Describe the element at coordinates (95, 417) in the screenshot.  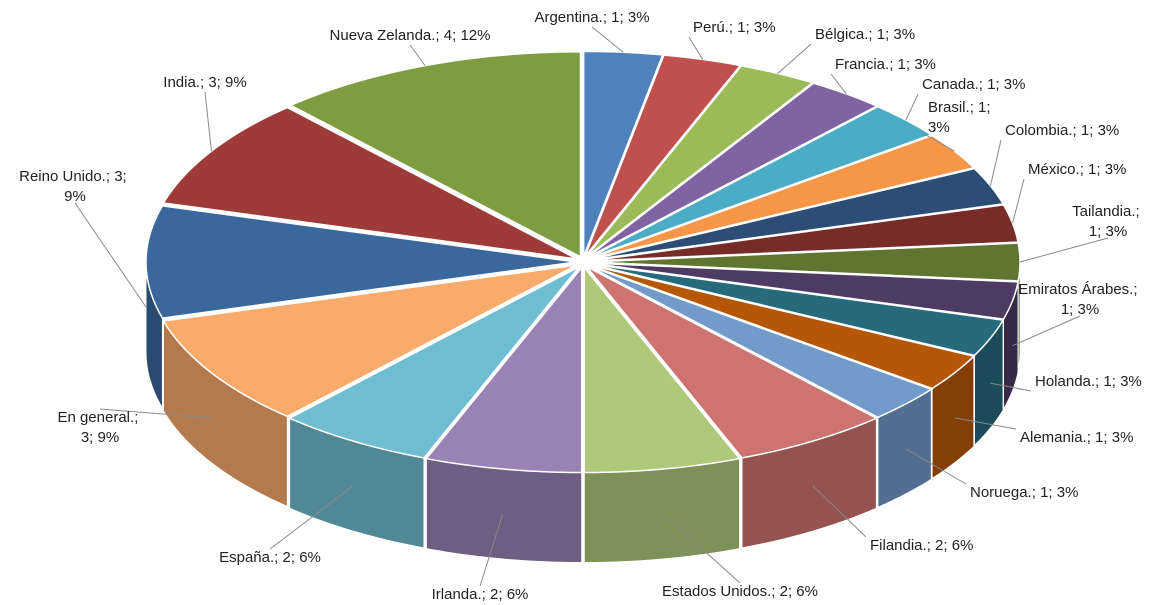
I see `label-category: En general.` at that location.